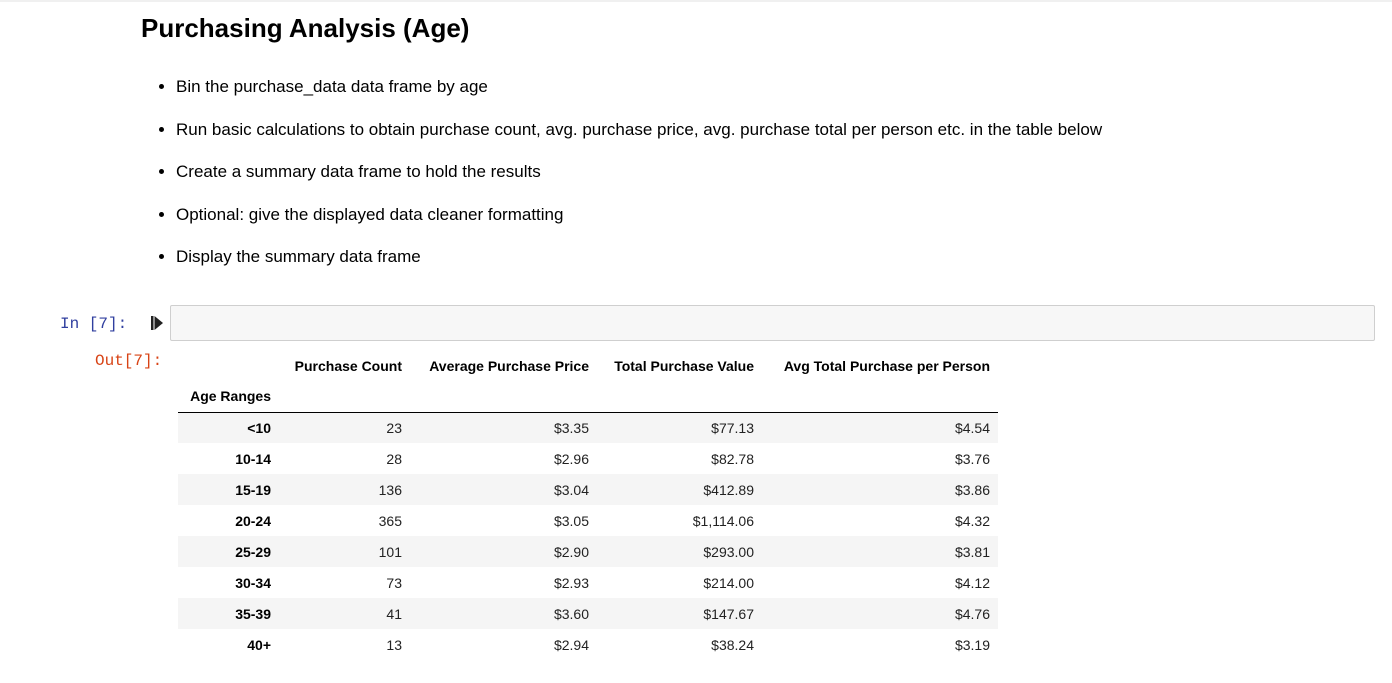 Image resolution: width=1392 pixels, height=683 pixels. I want to click on table-cell: $3.86, so click(972, 489).